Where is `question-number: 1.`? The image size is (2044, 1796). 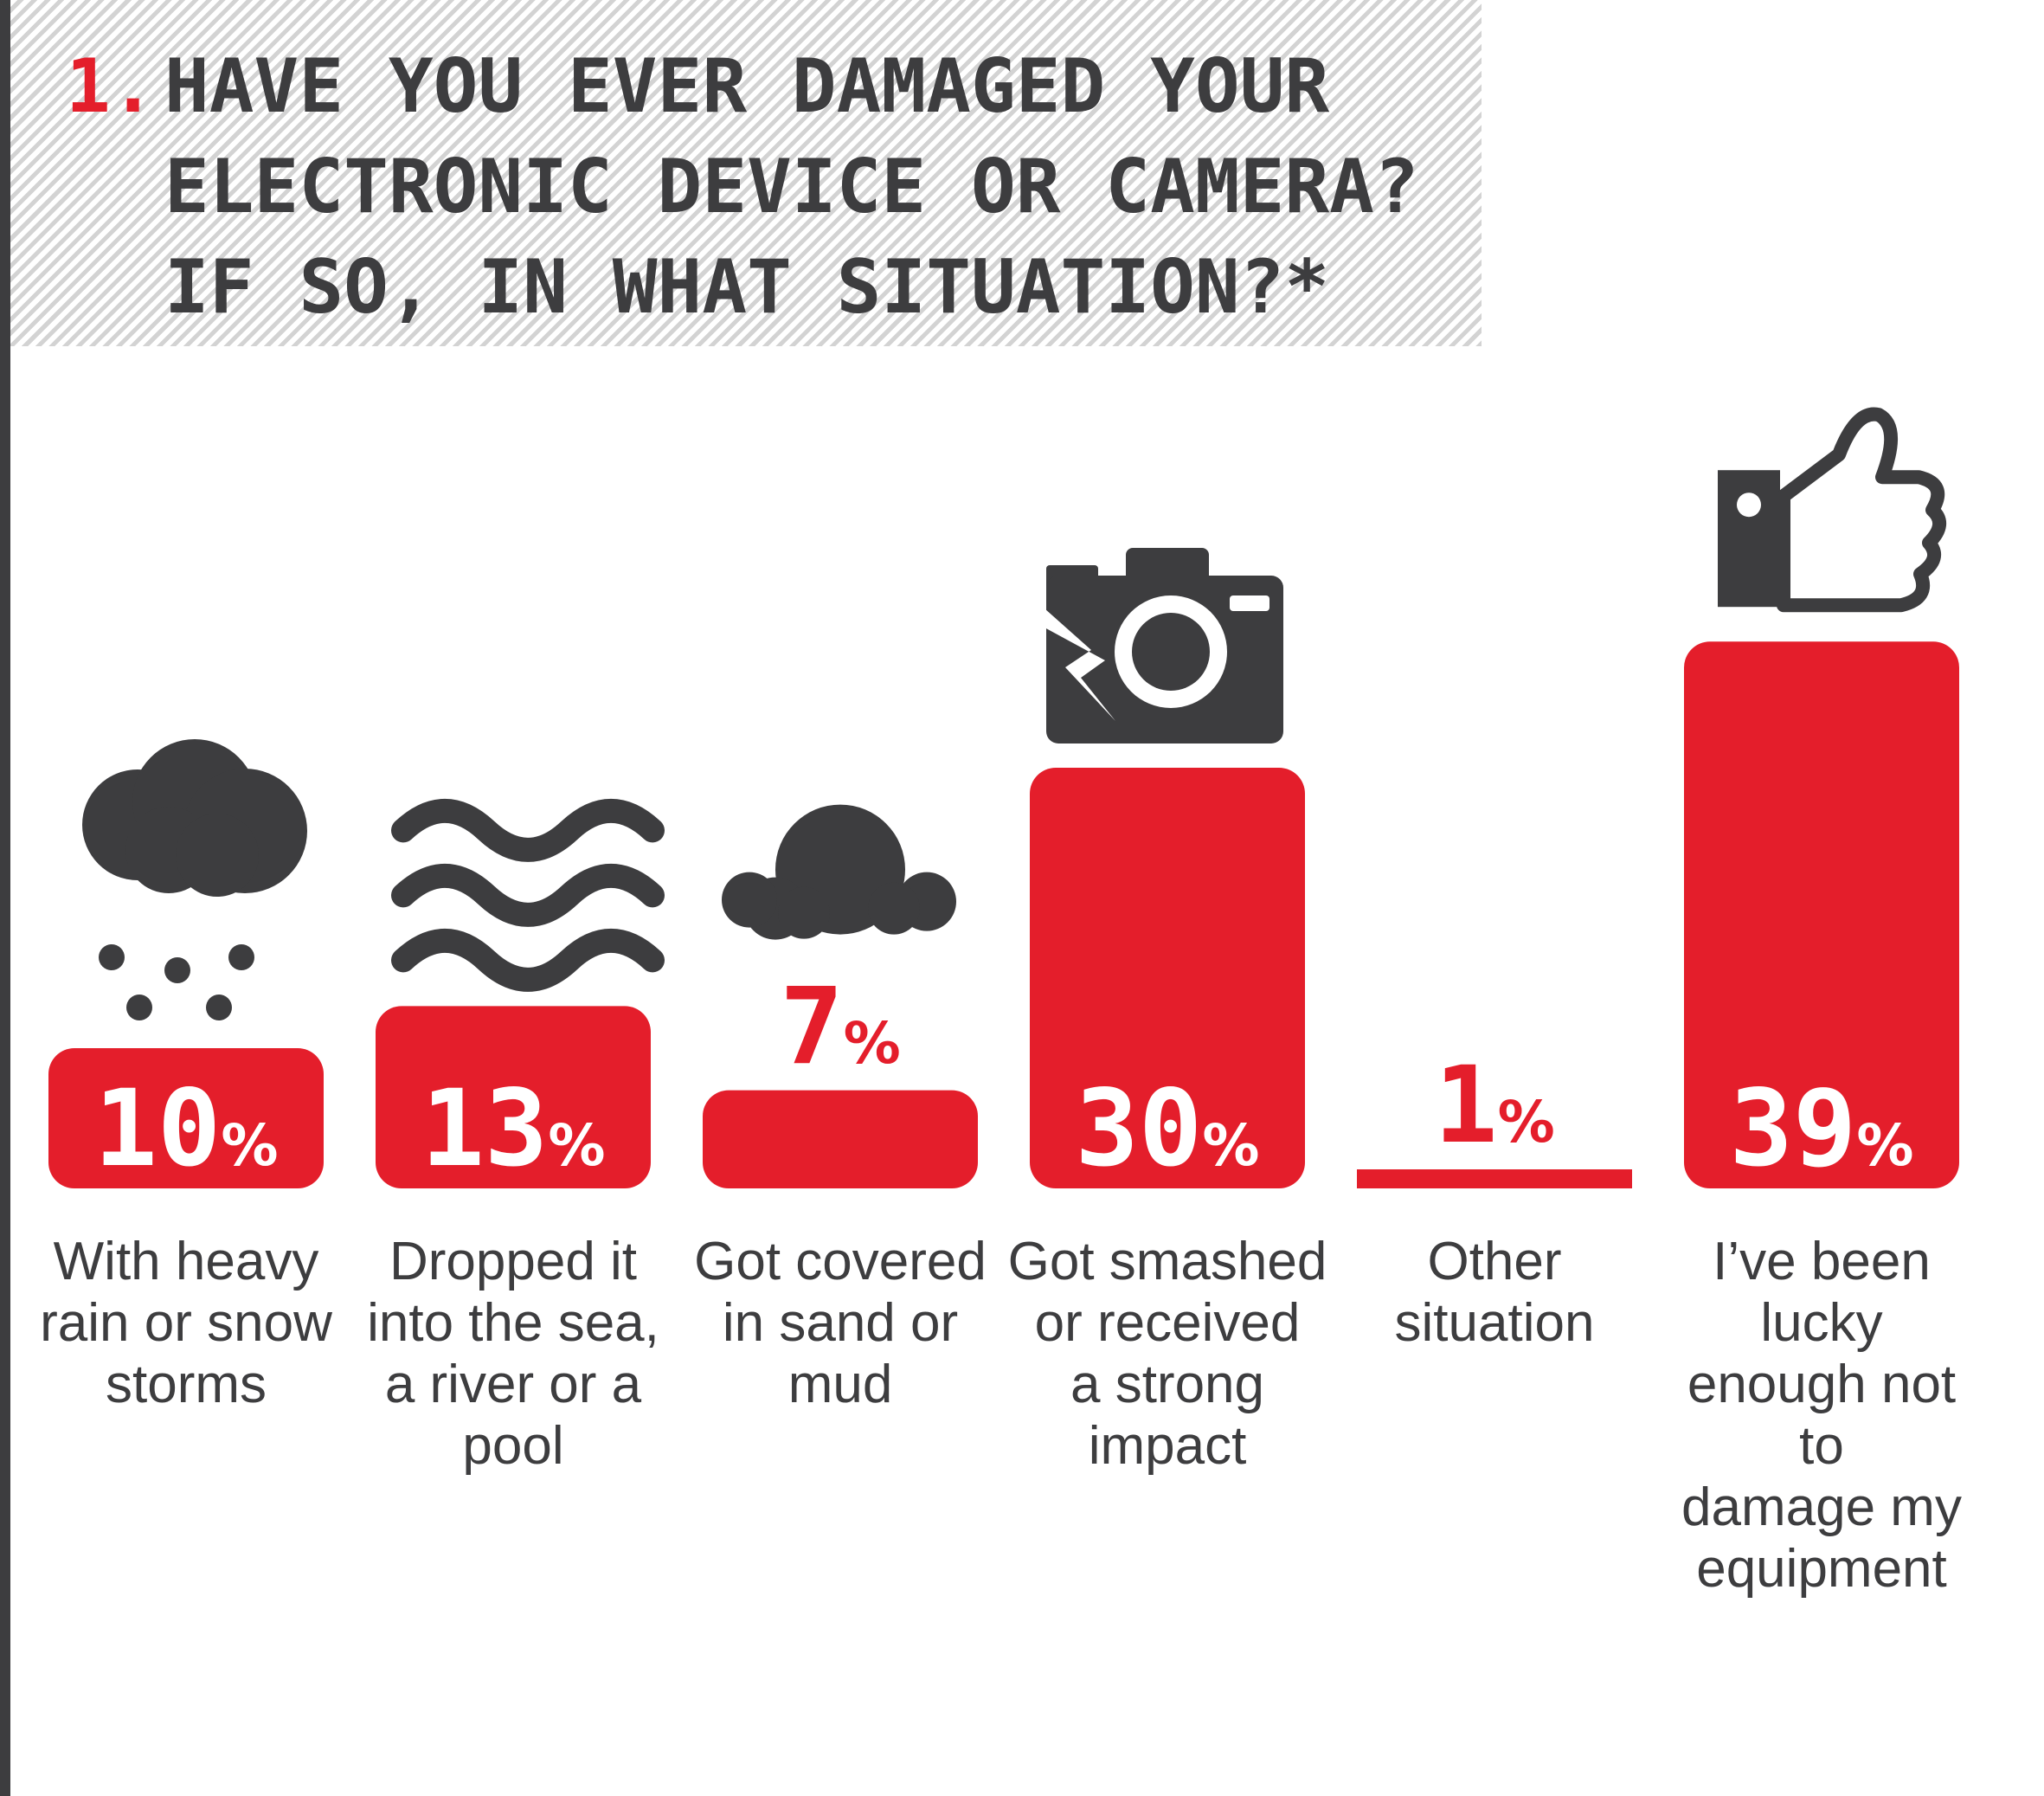 question-number: 1. is located at coordinates (111, 86).